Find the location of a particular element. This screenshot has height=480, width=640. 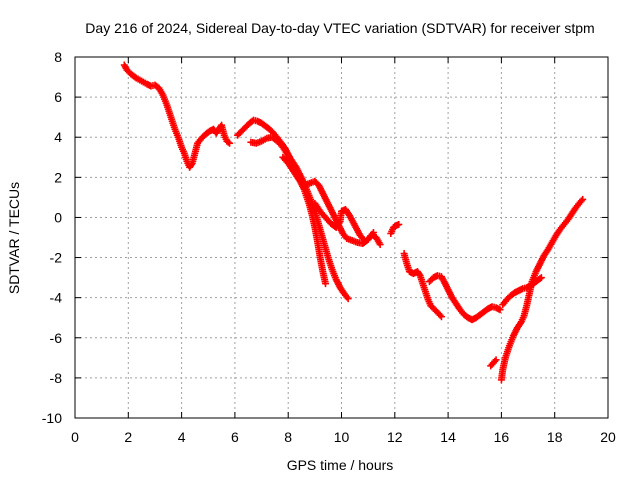

x-tick-label: 2 is located at coordinates (128, 437).